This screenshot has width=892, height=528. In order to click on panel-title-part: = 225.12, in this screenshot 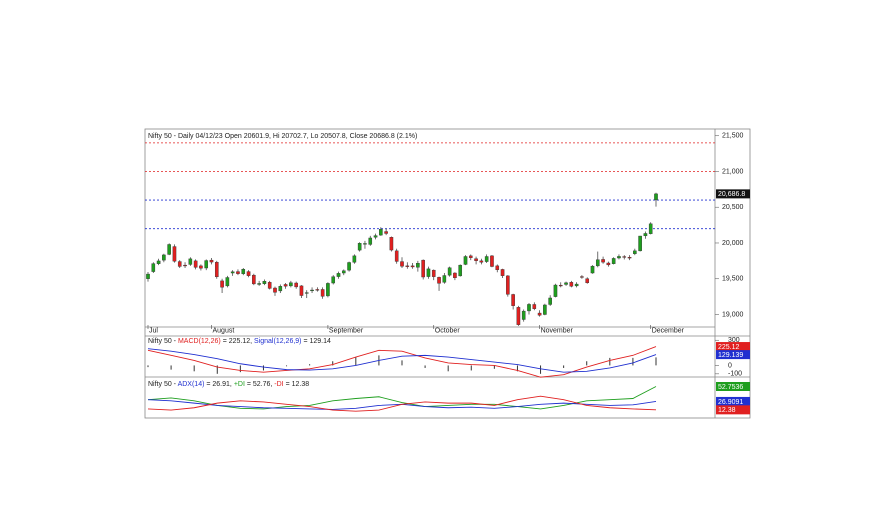, I will do `click(237, 341)`.